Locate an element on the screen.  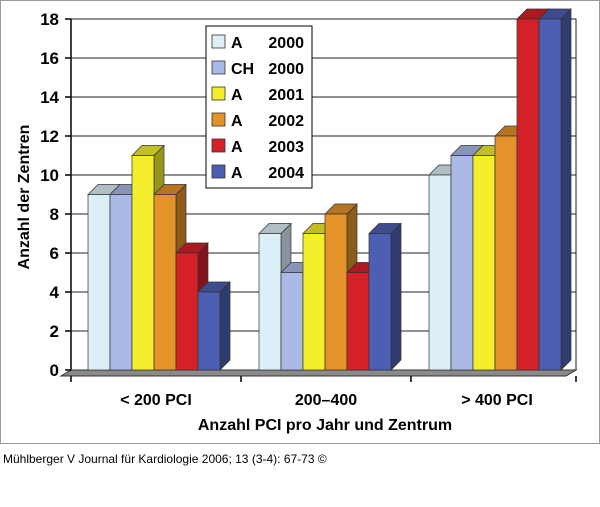
chart-floor is located at coordinates (318, 373).